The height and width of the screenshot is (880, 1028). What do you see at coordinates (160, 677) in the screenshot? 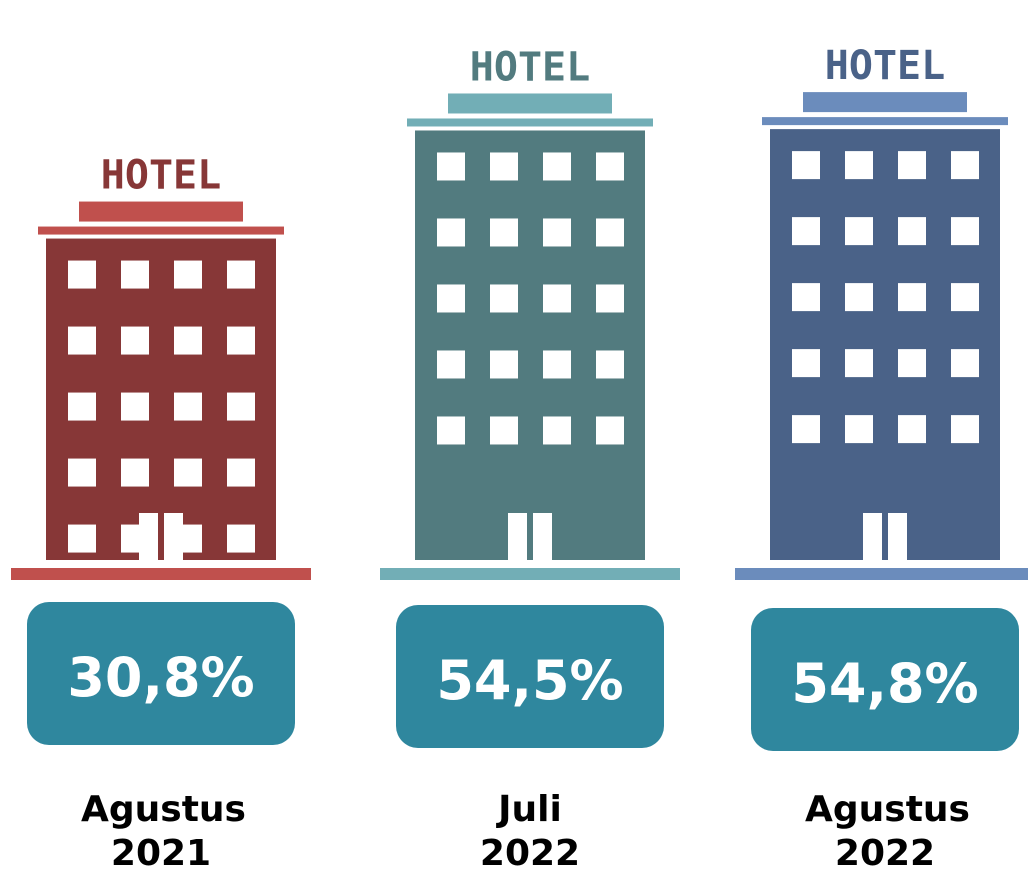
I see `value-label: 30,8%` at bounding box center [160, 677].